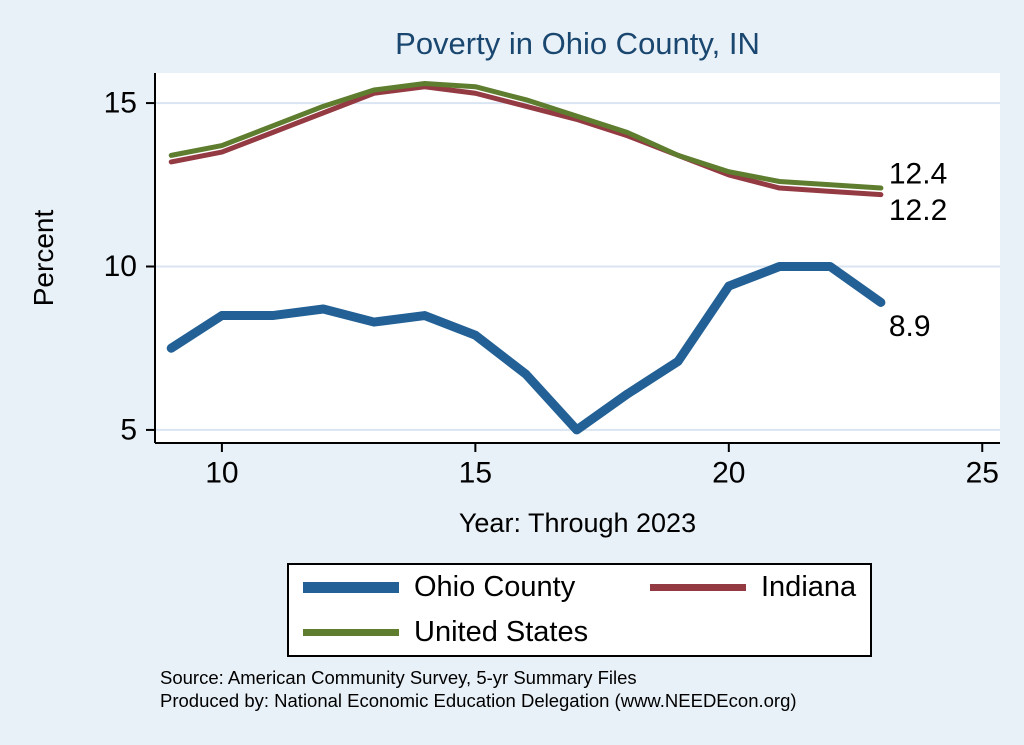  Describe the element at coordinates (982, 473) in the screenshot. I see `svg-text: 25` at that location.